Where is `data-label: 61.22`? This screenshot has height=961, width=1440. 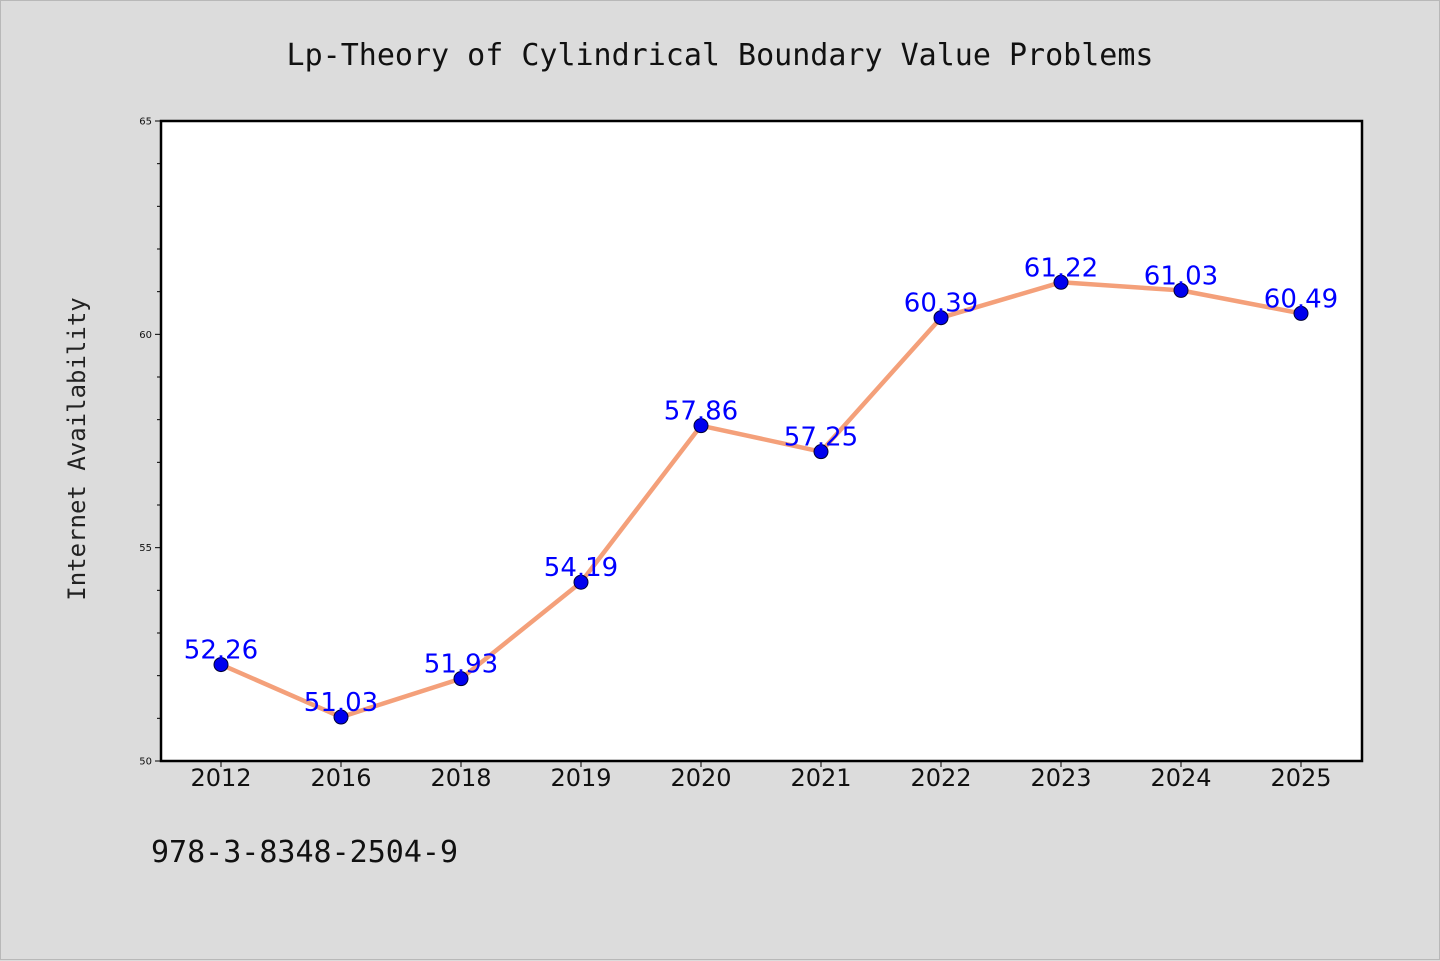 data-label: 61.22 is located at coordinates (1061, 268).